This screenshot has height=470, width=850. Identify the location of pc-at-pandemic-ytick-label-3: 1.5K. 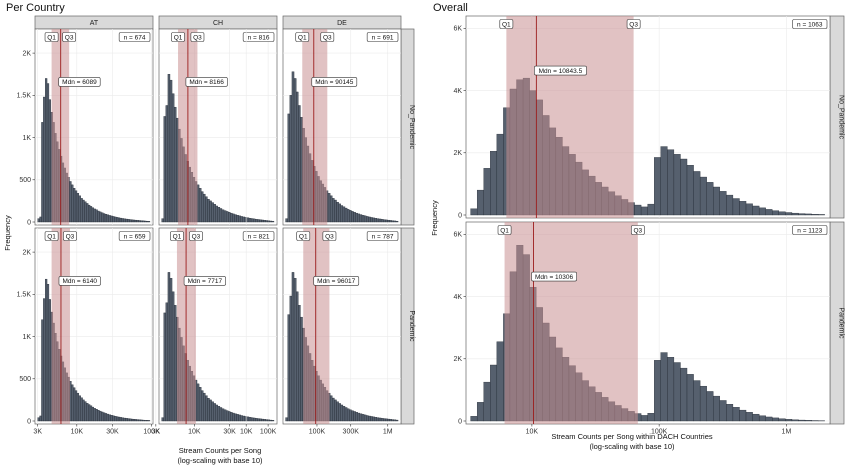
(24, 295).